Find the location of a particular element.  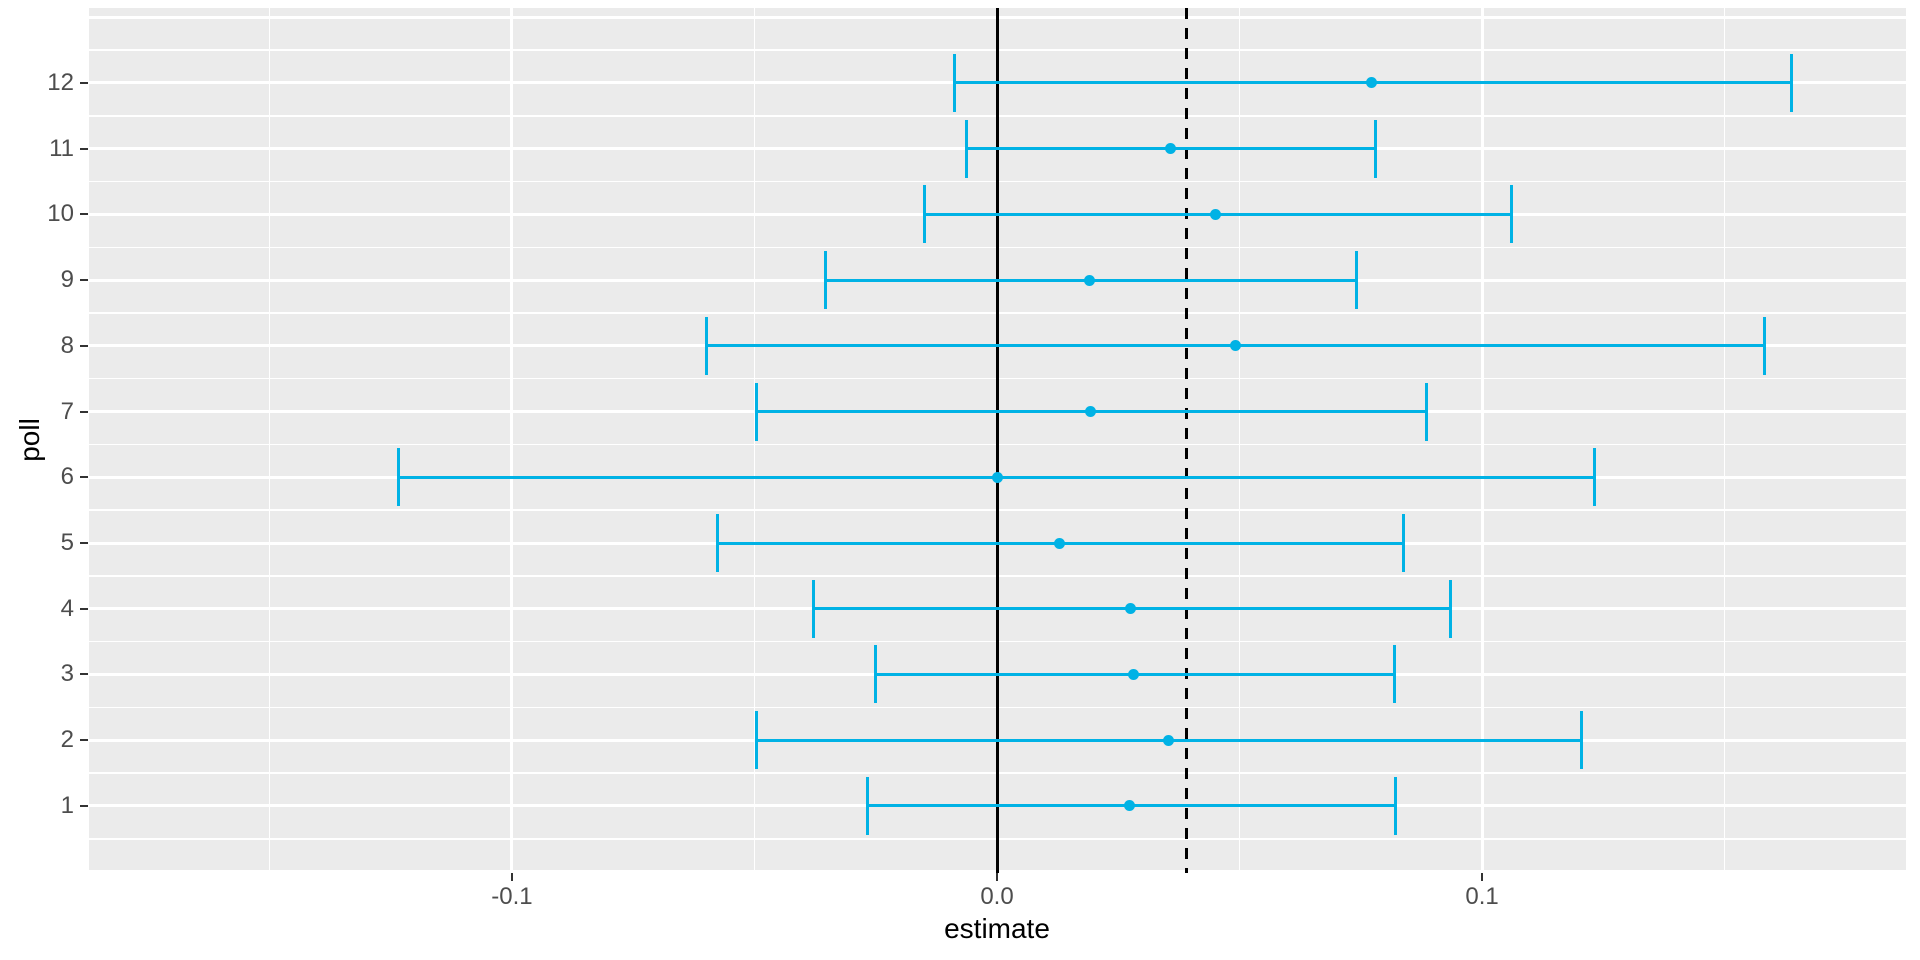

x-axis-title: estimate is located at coordinates (997, 928).